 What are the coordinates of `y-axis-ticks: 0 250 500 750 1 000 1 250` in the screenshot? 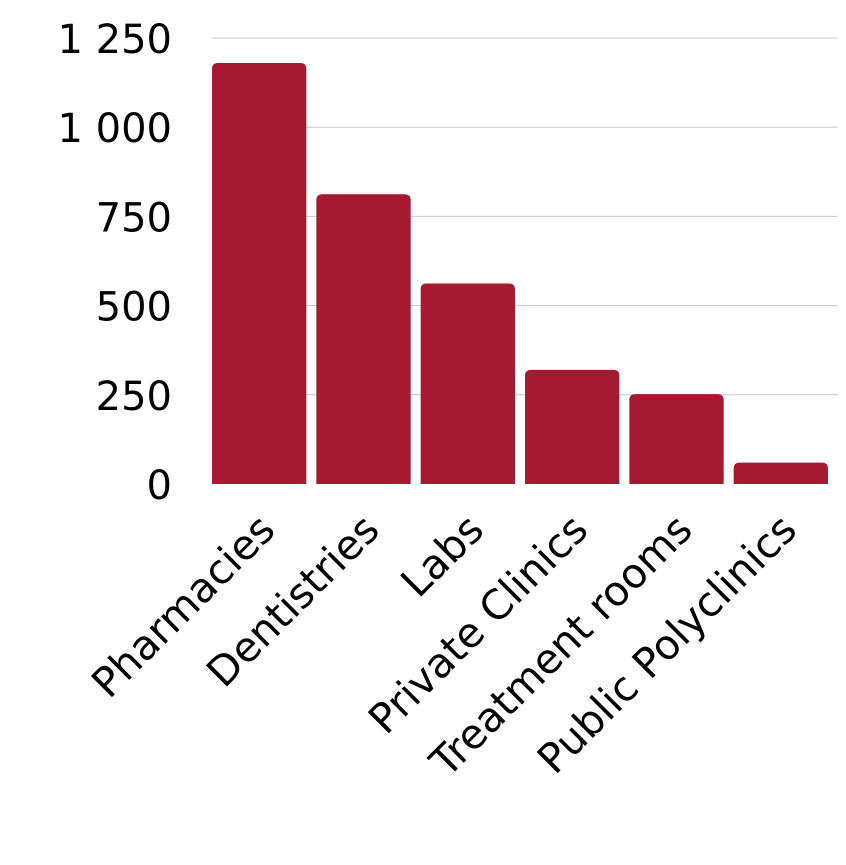 It's located at (114, 263).